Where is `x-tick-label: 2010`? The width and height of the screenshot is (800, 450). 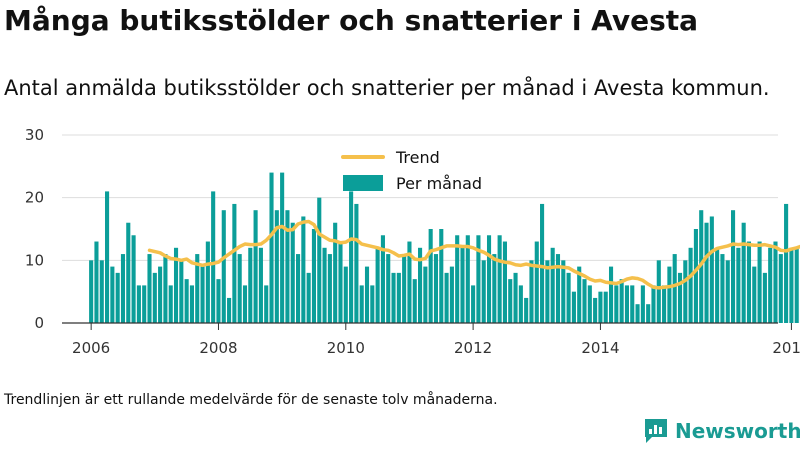 x-tick-label: 2010 is located at coordinates (346, 348).